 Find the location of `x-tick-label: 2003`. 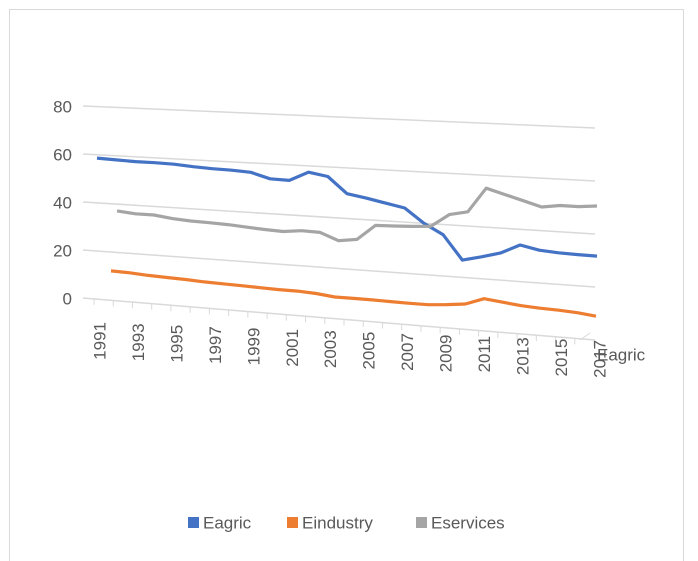

x-tick-label: 2003 is located at coordinates (330, 349).